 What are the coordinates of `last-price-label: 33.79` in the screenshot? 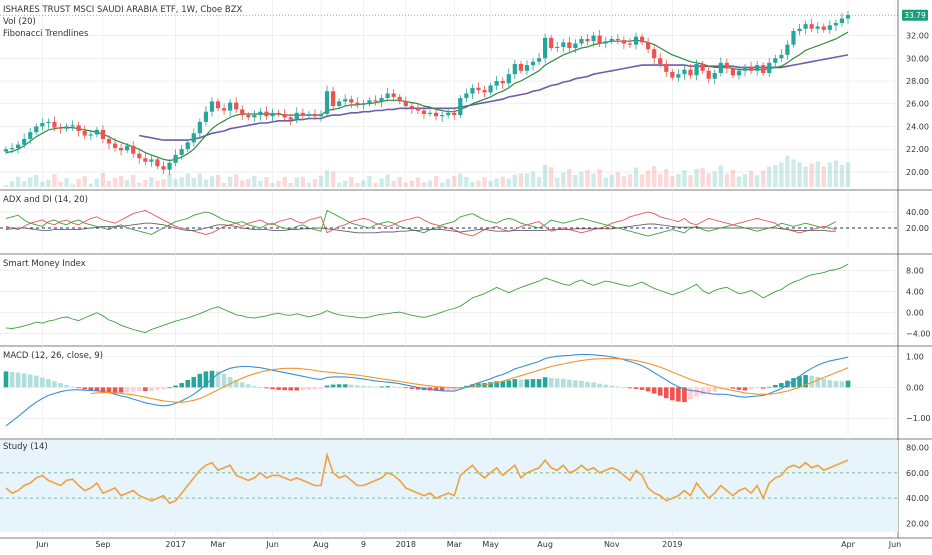 It's located at (915, 15).